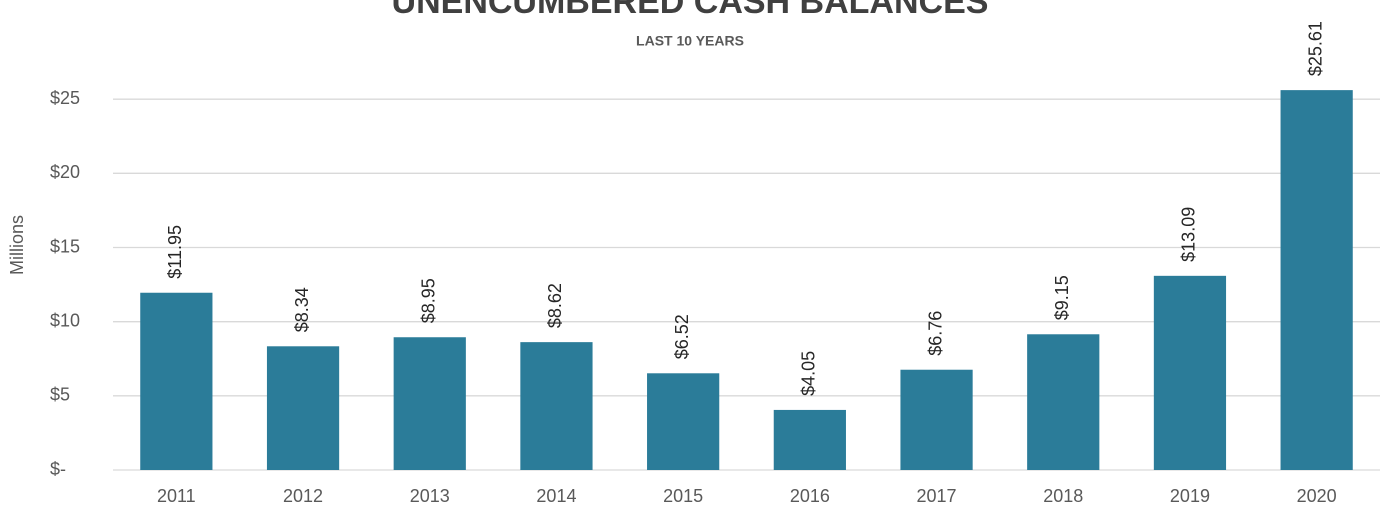 Image resolution: width=1390 pixels, height=514 pixels. What do you see at coordinates (1317, 496) in the screenshot?
I see `x-tick-label: 2020` at bounding box center [1317, 496].